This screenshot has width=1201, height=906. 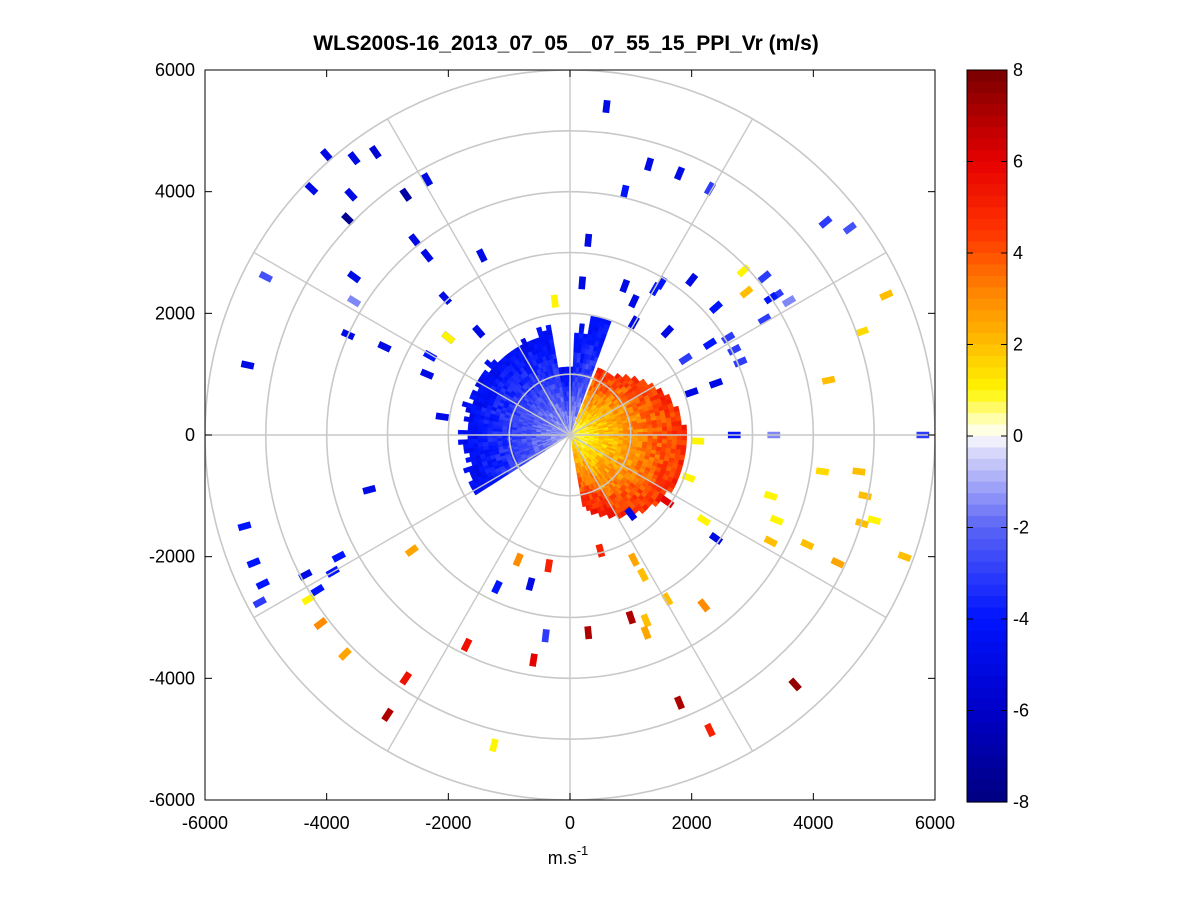 I want to click on colorbar-tick-label: -8, so click(x=1021, y=802).